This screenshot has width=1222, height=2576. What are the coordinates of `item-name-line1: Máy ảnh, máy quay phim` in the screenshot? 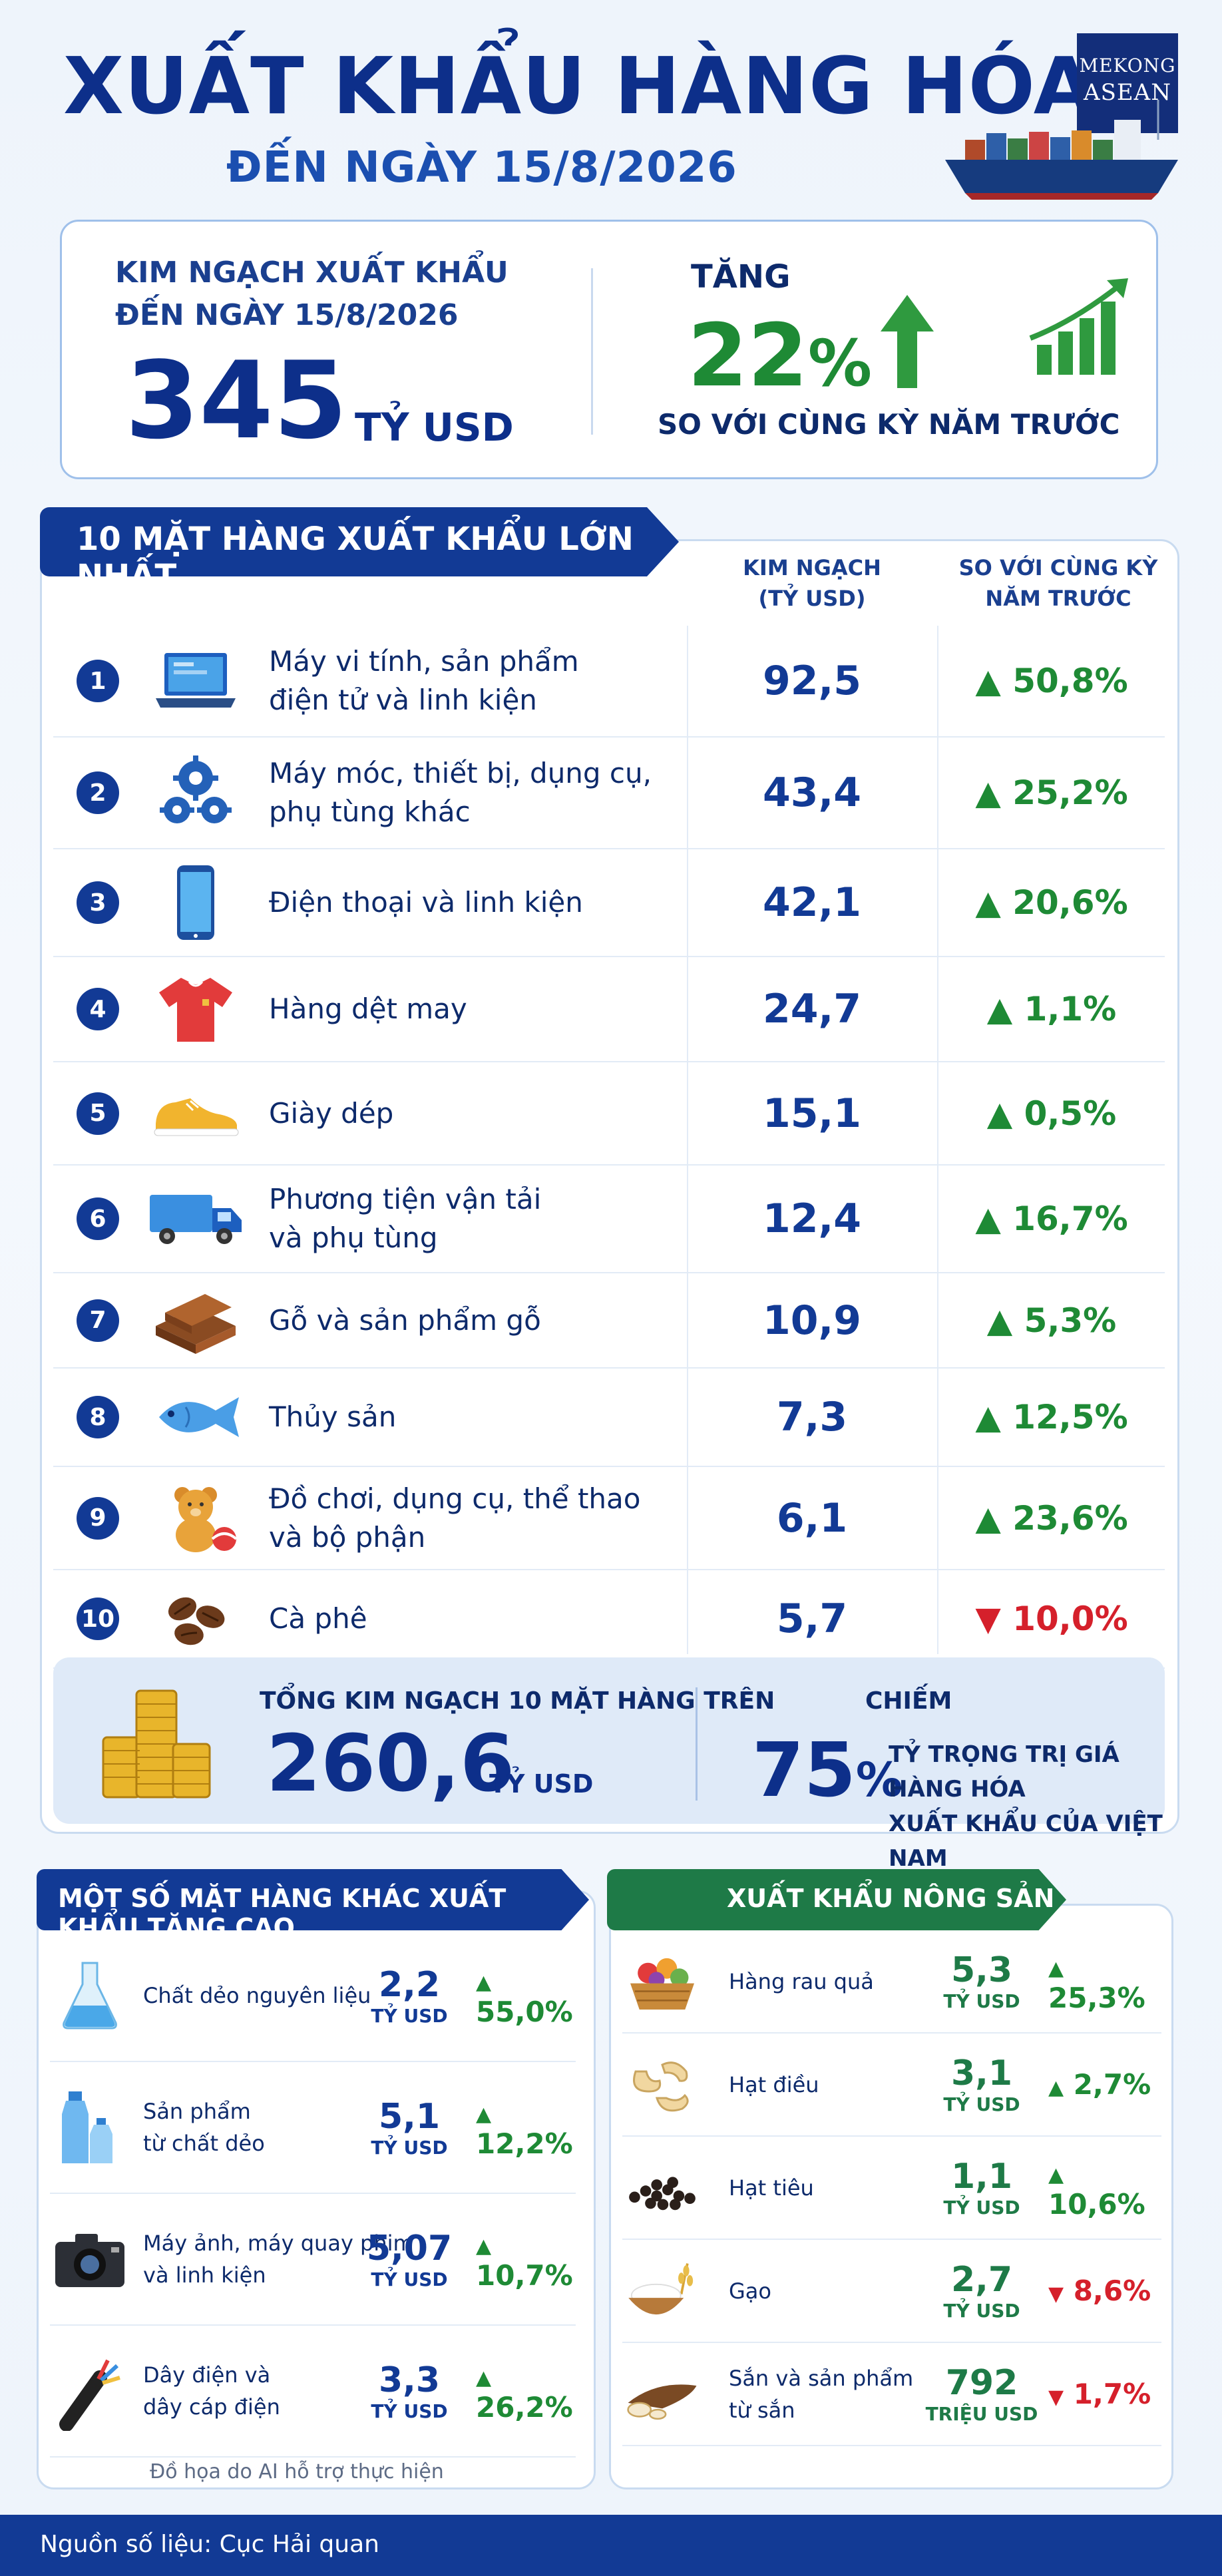 It's located at (278, 2243).